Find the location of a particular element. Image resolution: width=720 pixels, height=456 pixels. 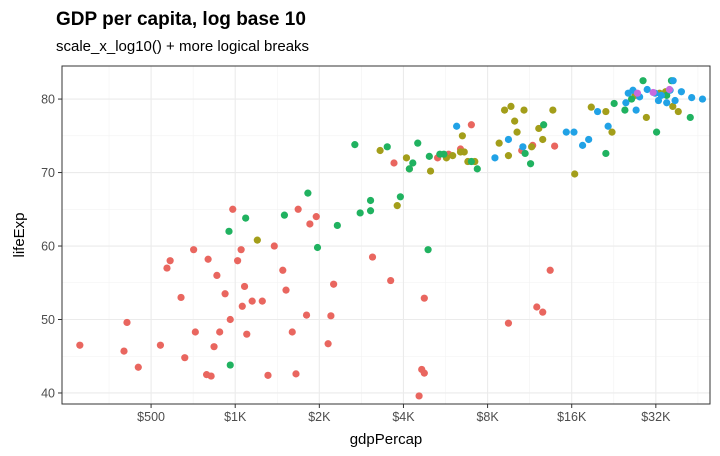

y-tick-label: 40 is located at coordinates (48, 393).